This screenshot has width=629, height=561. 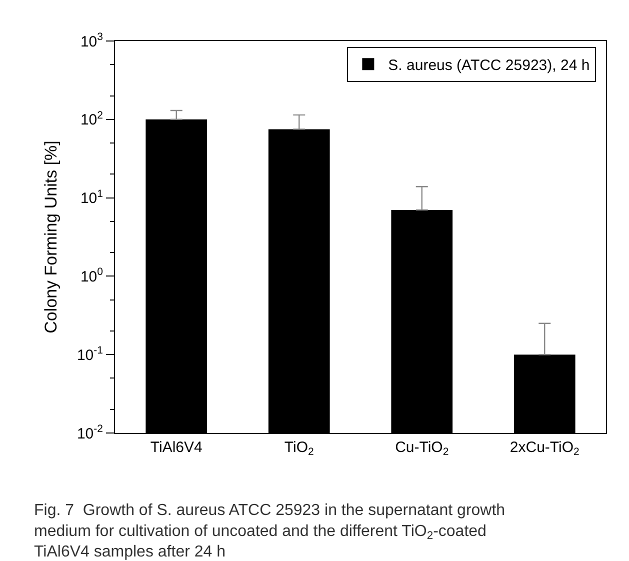 What do you see at coordinates (176, 447) in the screenshot?
I see `x-tick-label: TiAl6V4` at bounding box center [176, 447].